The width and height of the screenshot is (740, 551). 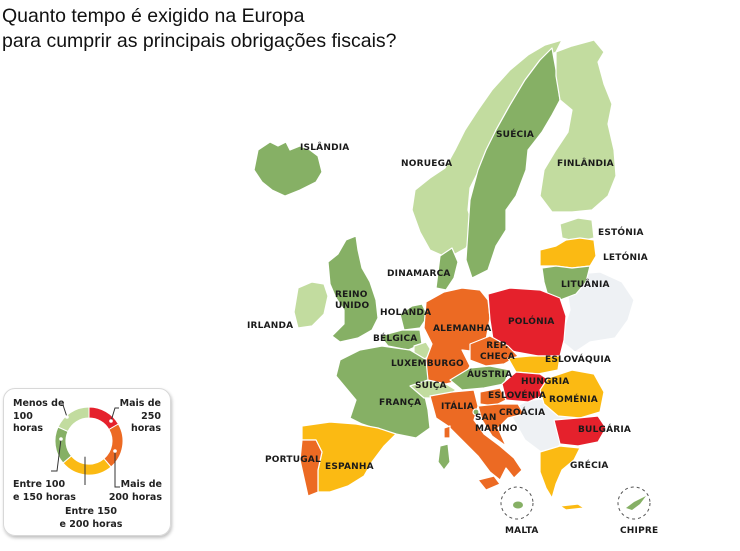 I want to click on label-irlanda: IRLANDA, so click(x=270, y=326).